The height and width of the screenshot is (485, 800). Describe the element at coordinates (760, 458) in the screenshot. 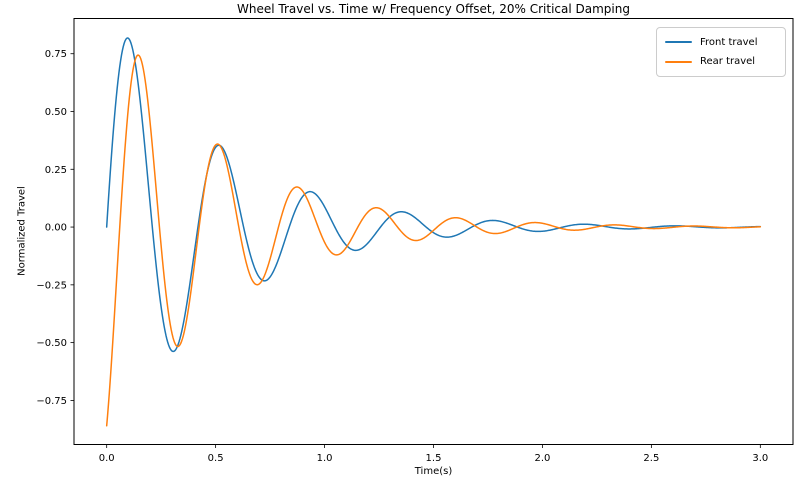

I see `x-tick-label: 3.0` at that location.